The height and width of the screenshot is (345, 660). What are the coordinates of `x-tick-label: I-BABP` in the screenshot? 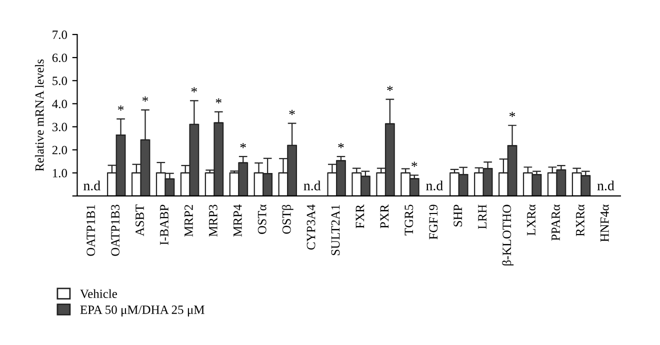 It's located at (164, 224).